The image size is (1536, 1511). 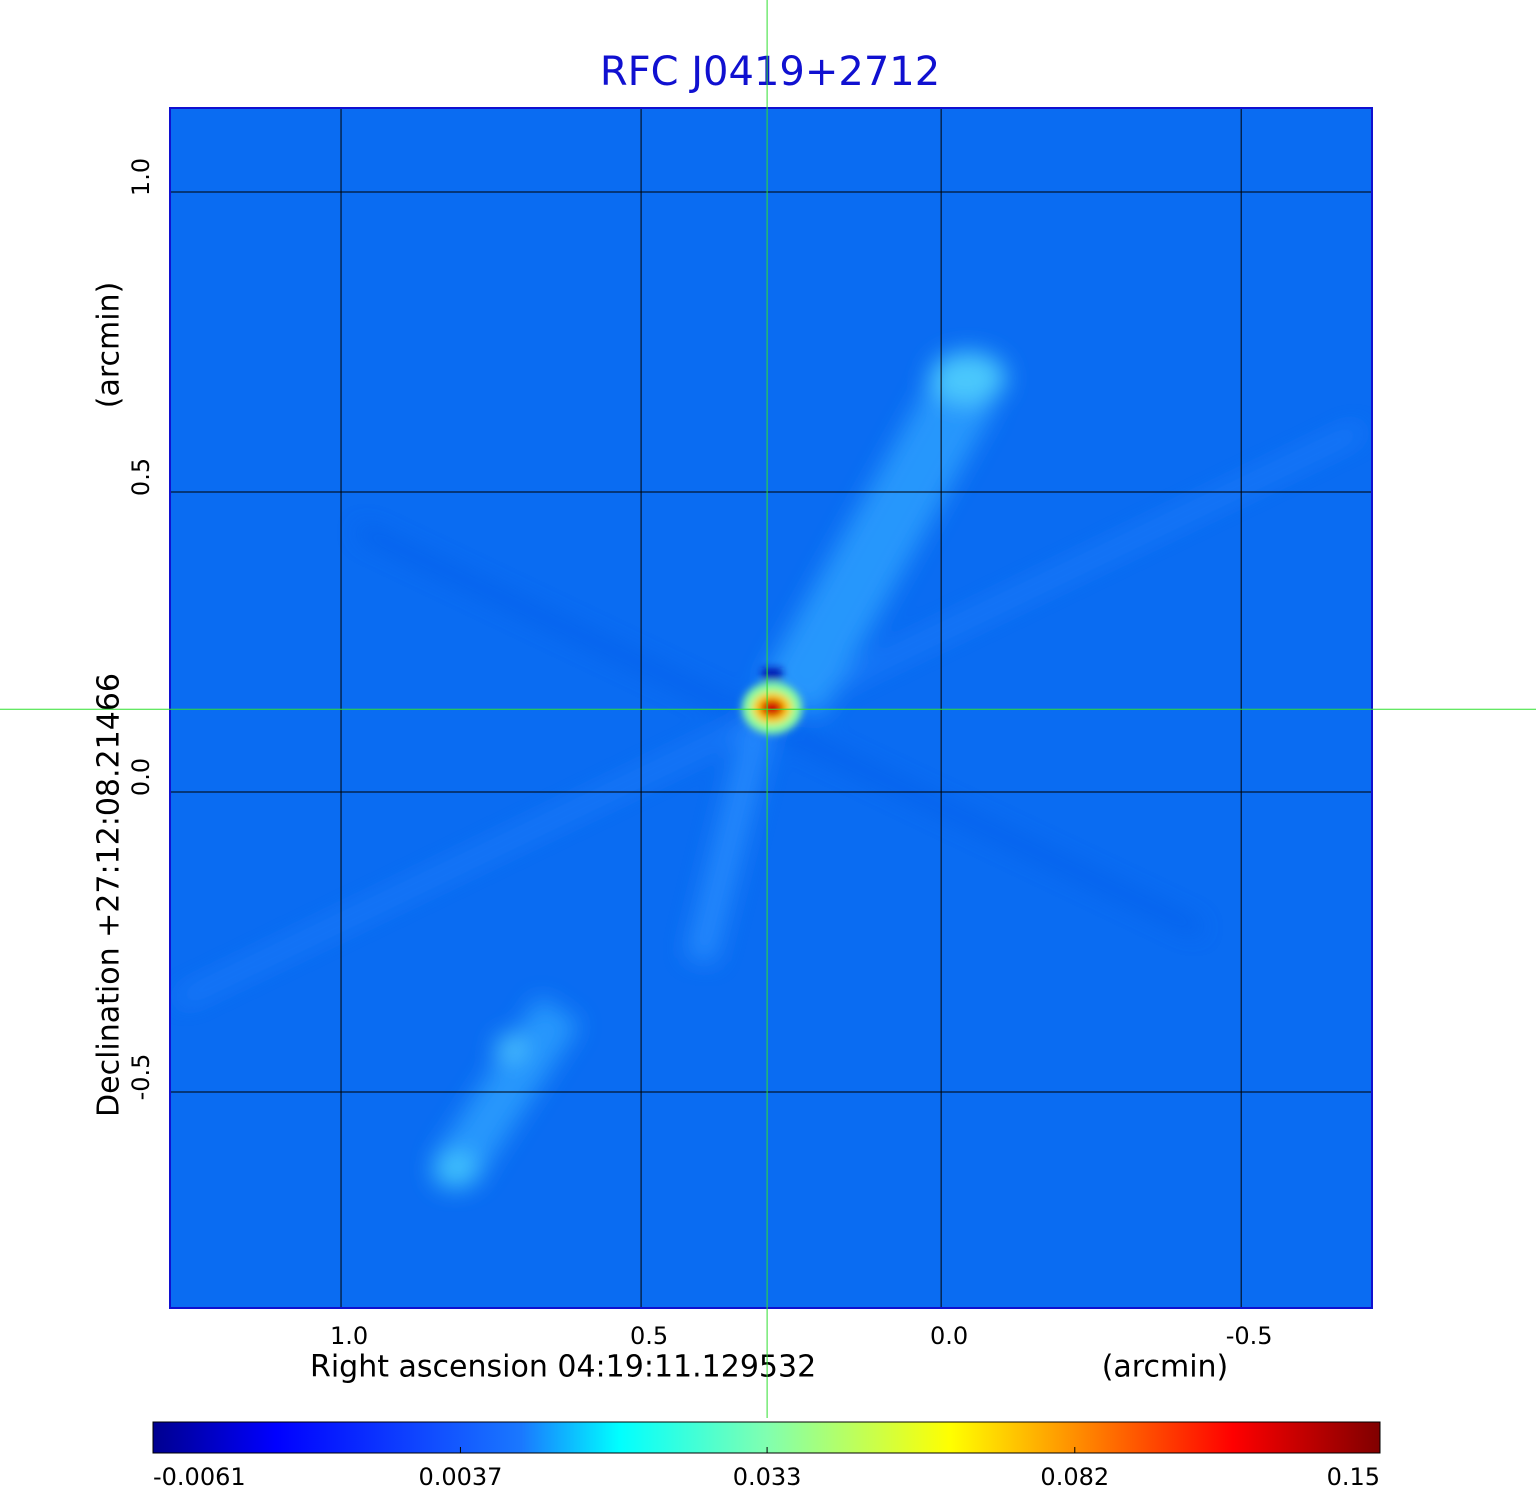 I want to click on colorbar-tick-label: 0.15, so click(x=1353, y=1477).